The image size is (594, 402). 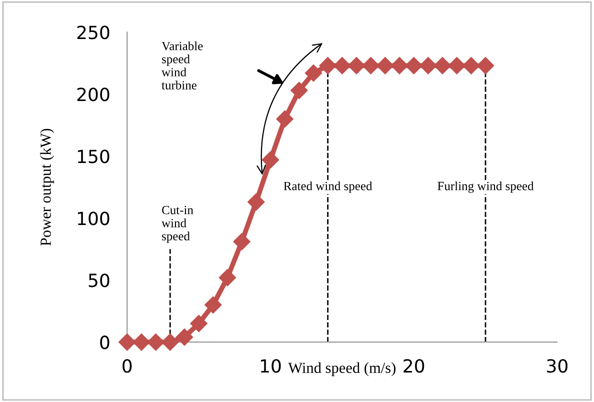 What do you see at coordinates (105, 343) in the screenshot?
I see `y-tick-label: 0` at bounding box center [105, 343].